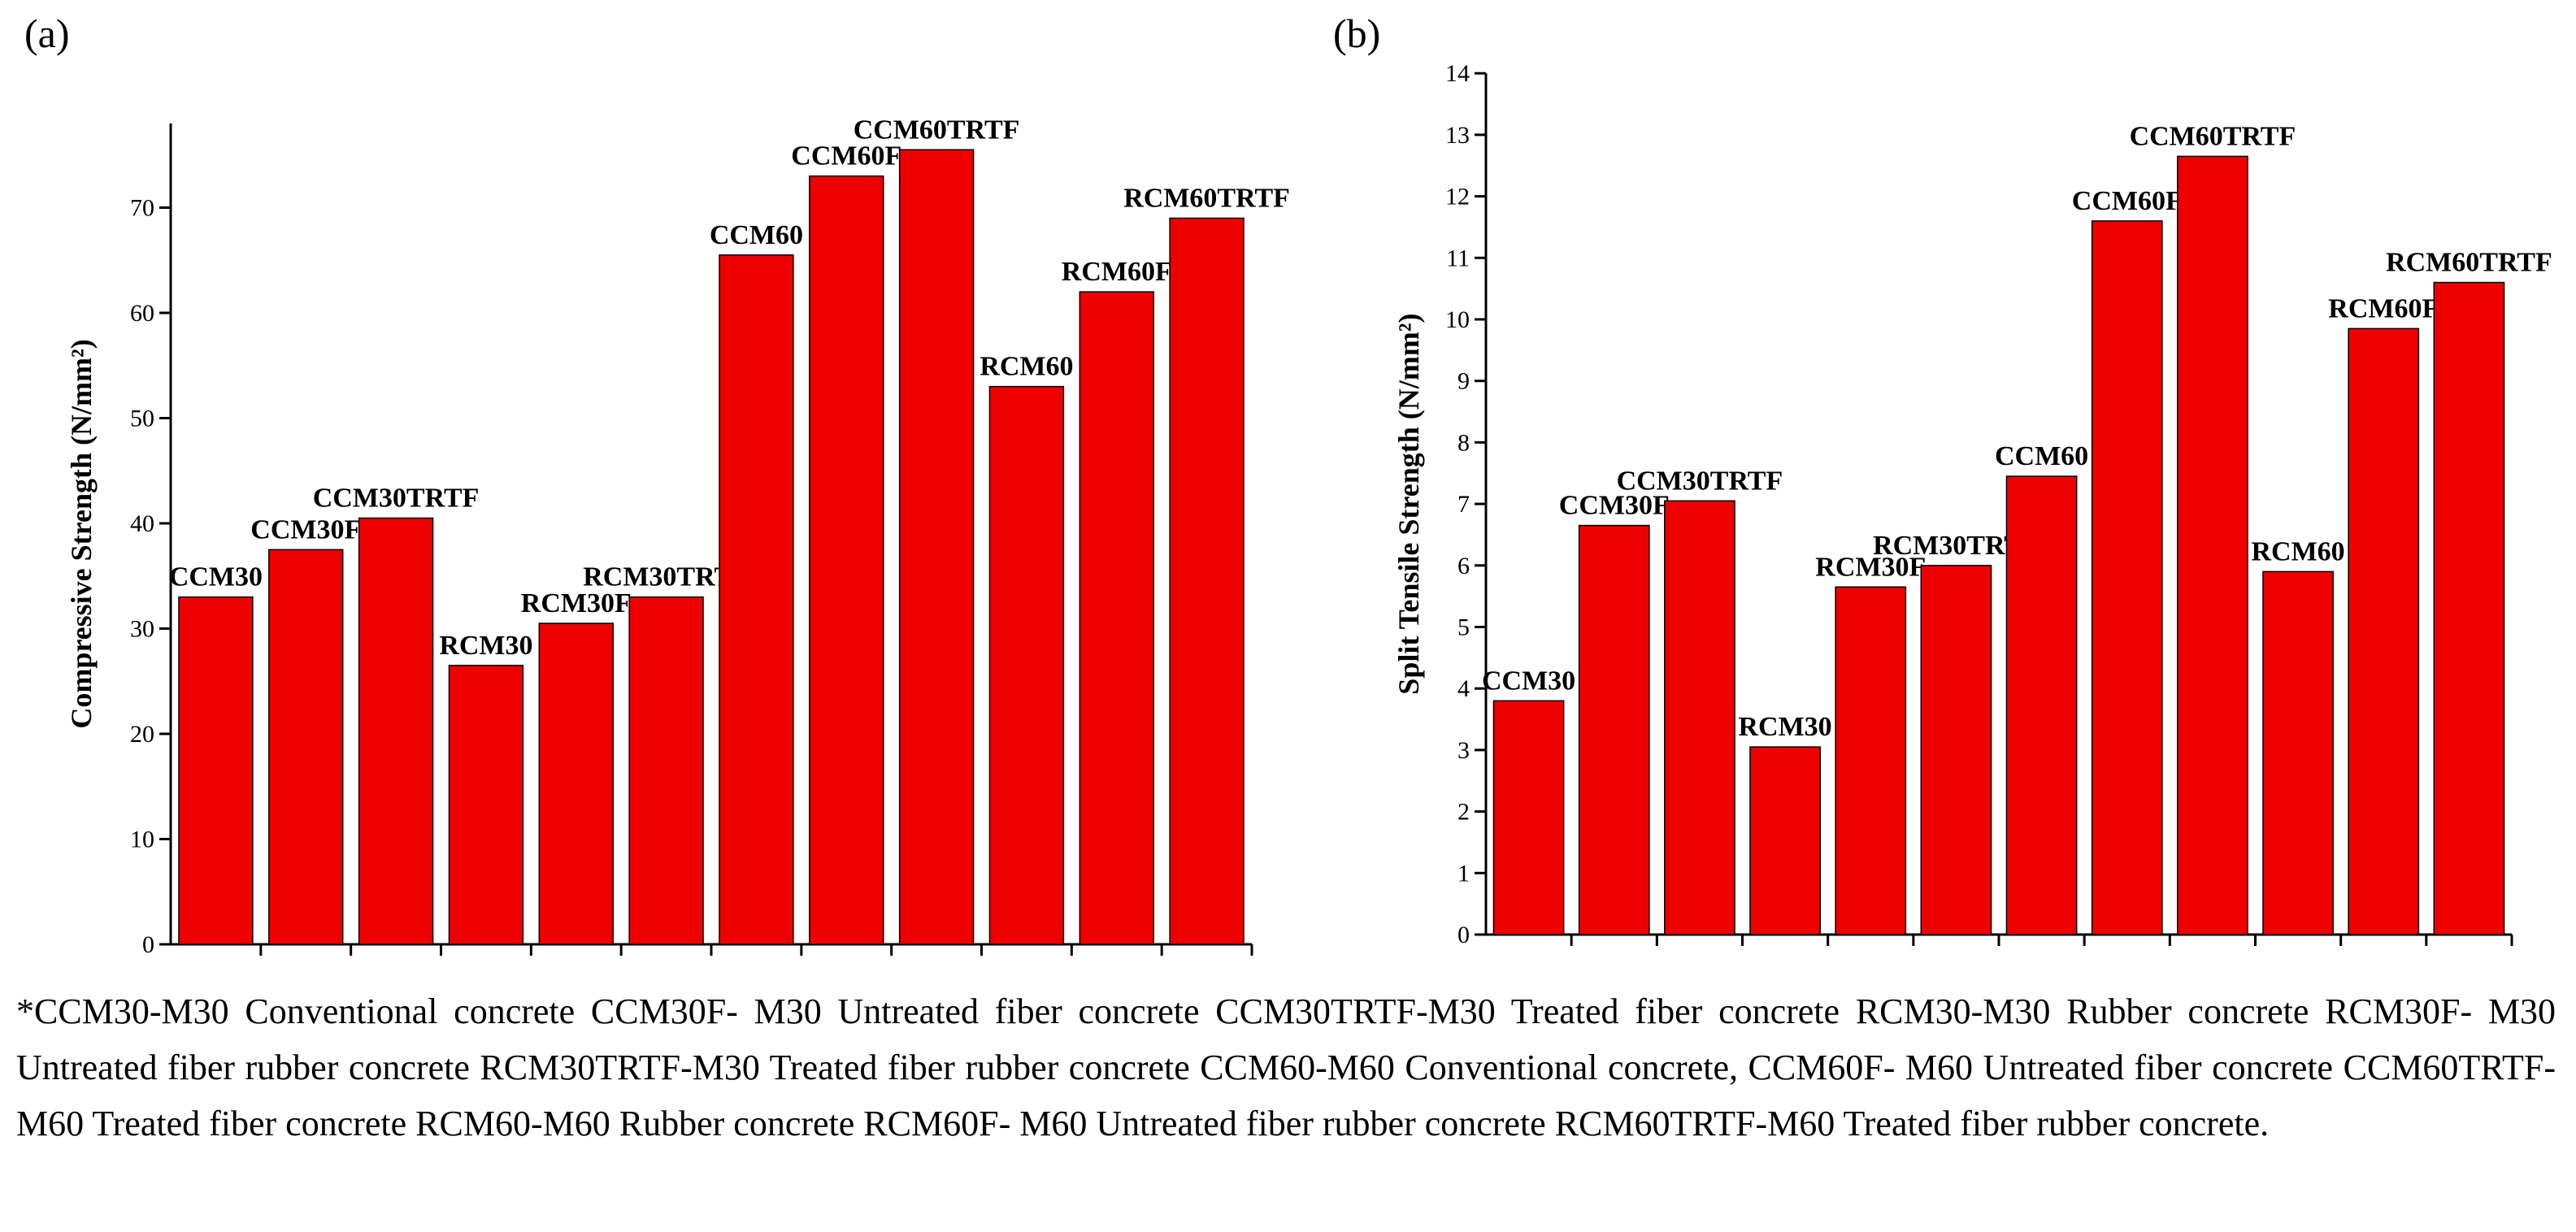  What do you see at coordinates (1457, 74) in the screenshot?
I see `y-tick-label: 14` at bounding box center [1457, 74].